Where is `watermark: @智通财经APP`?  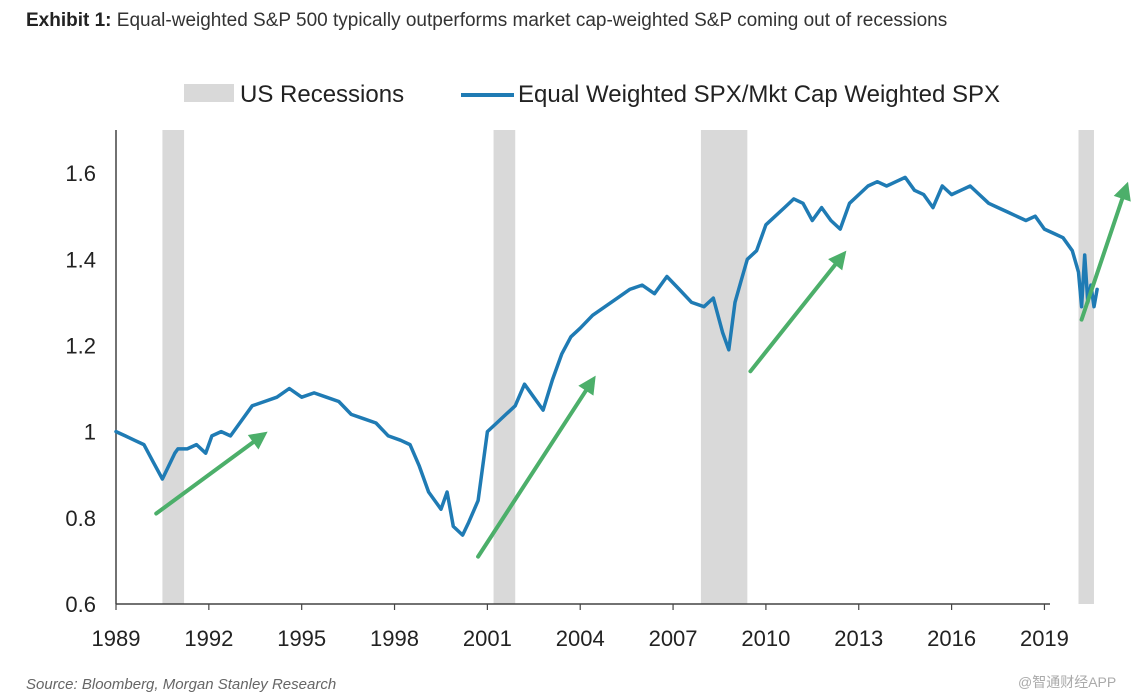 watermark: @智通财经APP is located at coordinates (1067, 682).